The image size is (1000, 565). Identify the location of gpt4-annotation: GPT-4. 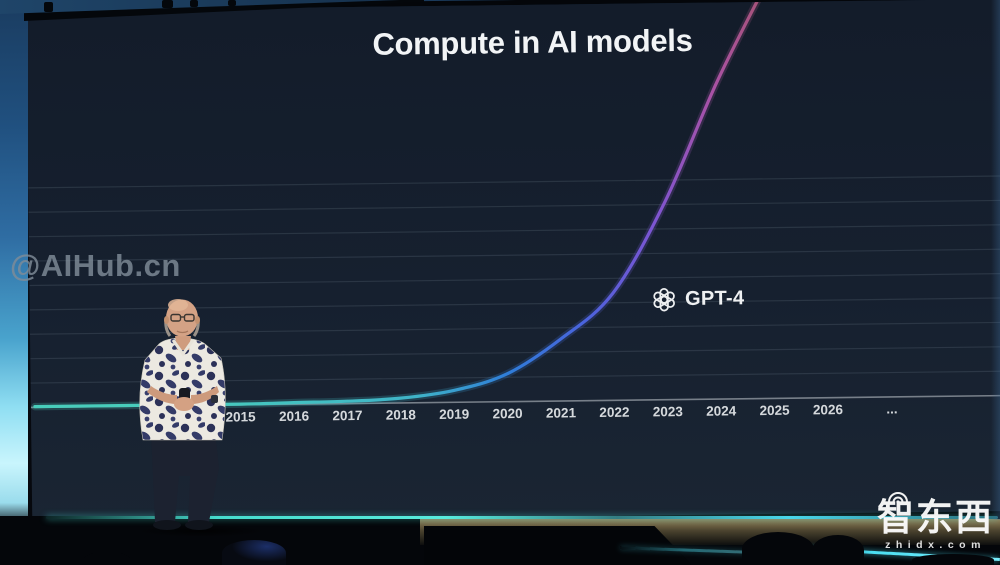
(698, 299).